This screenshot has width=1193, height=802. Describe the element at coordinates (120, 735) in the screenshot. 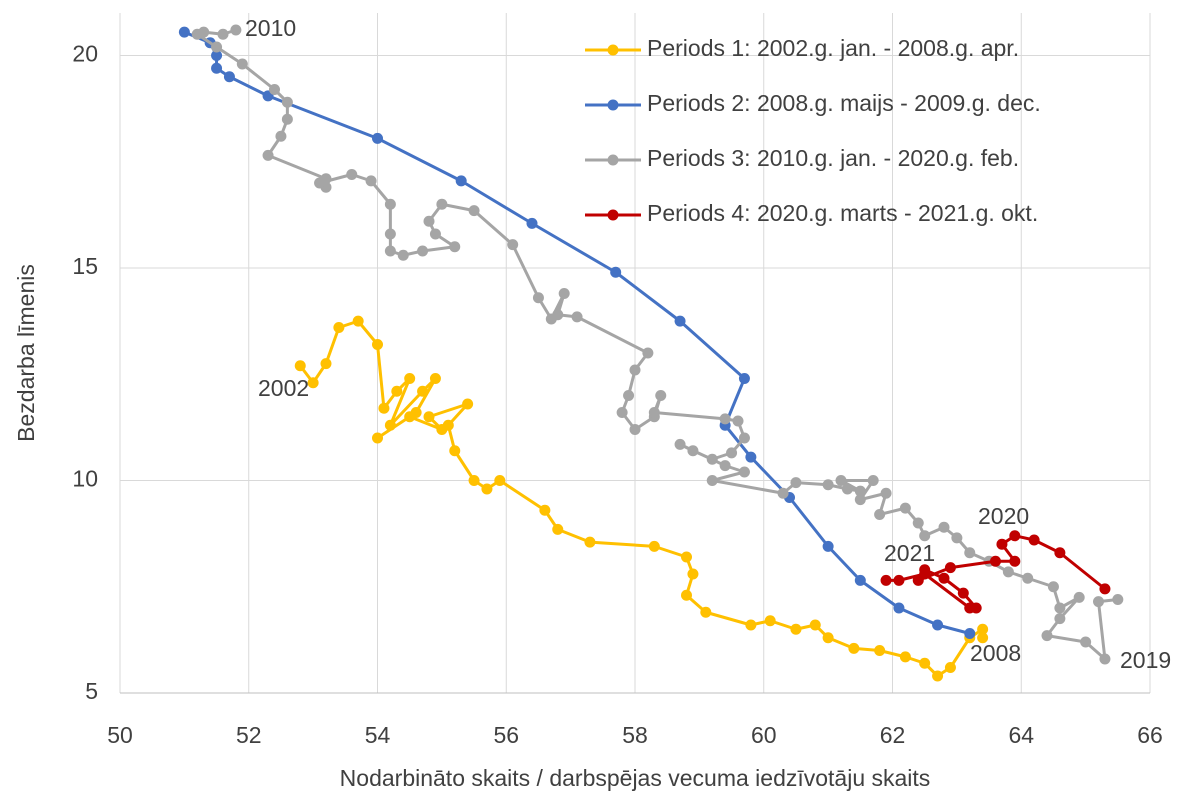

I see `x-tick-label: 50` at that location.